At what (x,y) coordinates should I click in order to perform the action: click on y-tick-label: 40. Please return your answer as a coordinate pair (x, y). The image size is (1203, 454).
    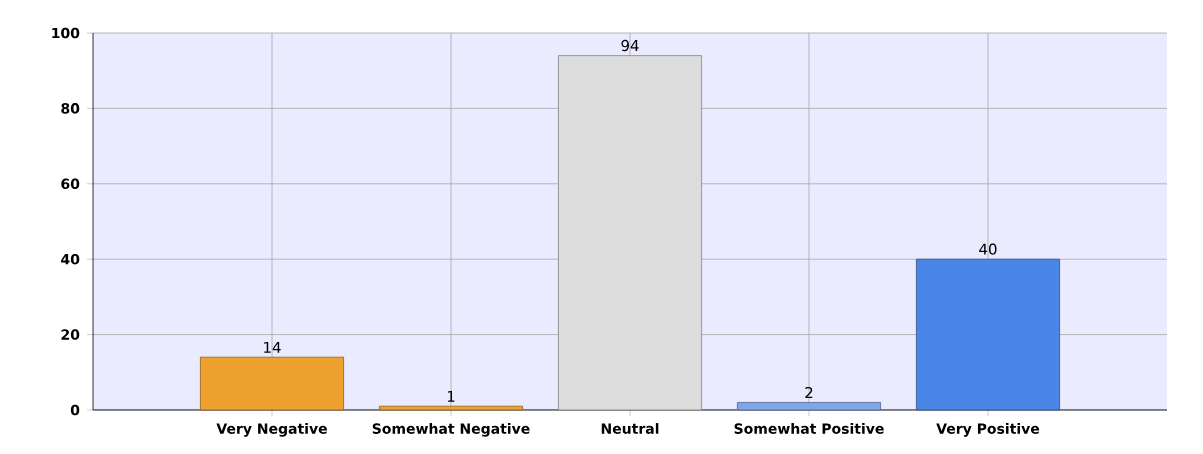
    Looking at the image, I should click on (70, 259).